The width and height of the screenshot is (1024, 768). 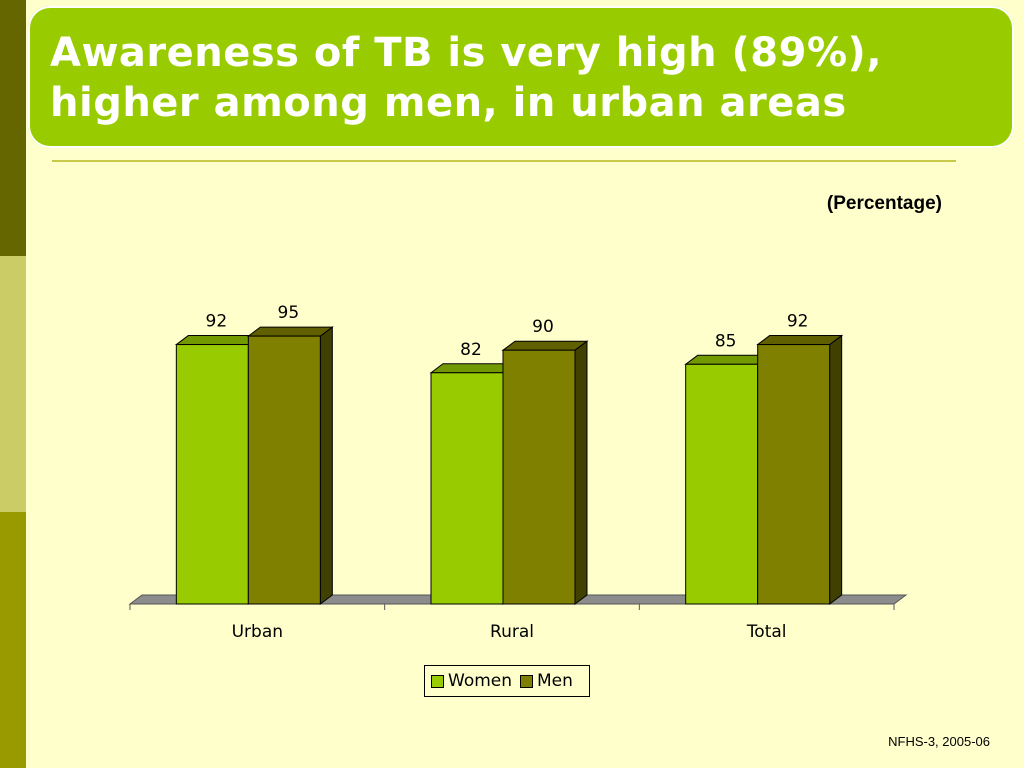 I want to click on legend-item-women: Women, so click(x=471, y=681).